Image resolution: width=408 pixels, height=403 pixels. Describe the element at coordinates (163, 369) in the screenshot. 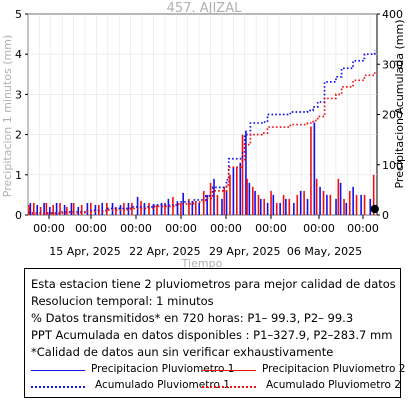

I see `legend-label-precip-1: Precipitacion Pluviometro 1` at that location.